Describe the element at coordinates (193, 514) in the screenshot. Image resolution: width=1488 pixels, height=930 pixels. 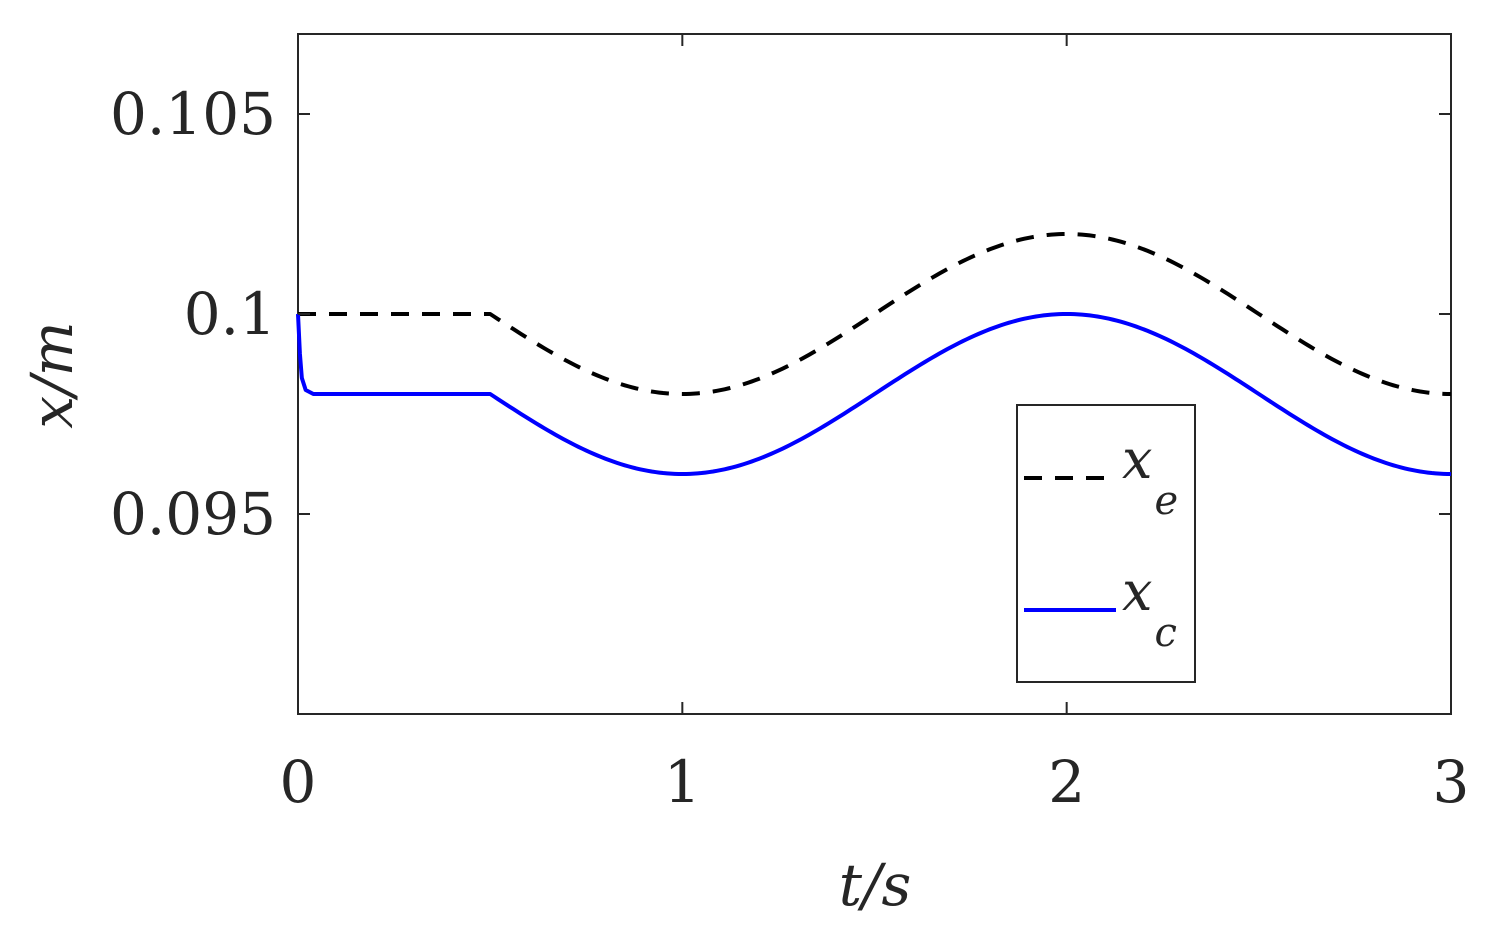
I see `y-tick-label: 0.095` at that location.